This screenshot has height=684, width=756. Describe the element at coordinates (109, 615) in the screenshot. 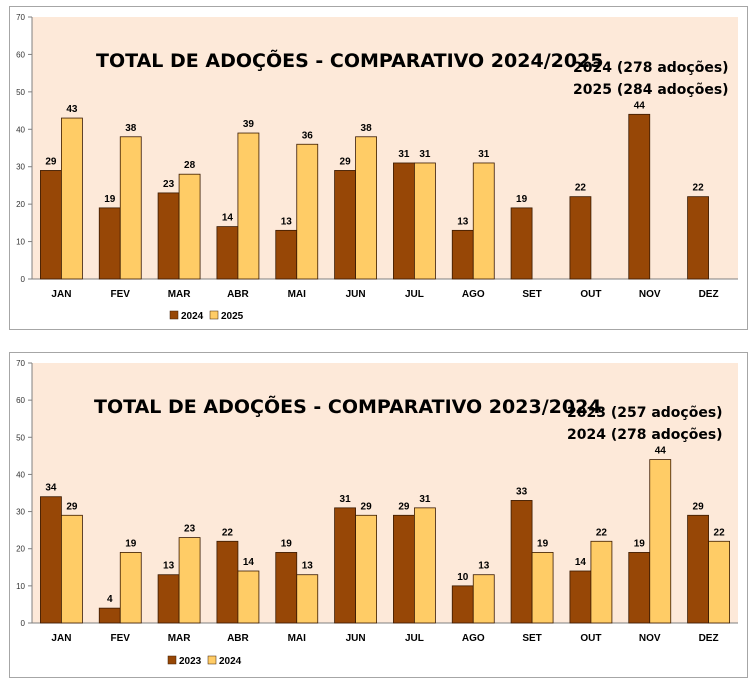

I see `bar-2023-fev` at that location.